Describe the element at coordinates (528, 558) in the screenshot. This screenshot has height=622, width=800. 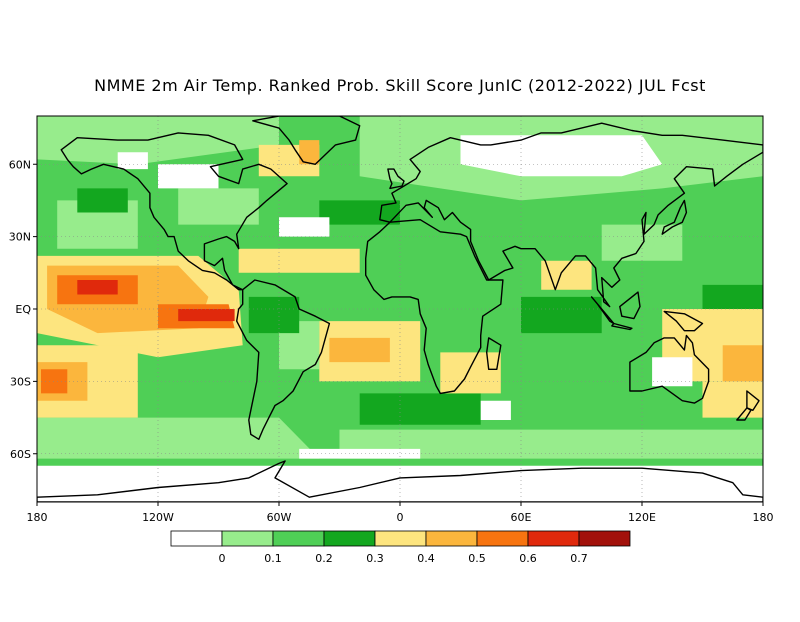
I see `colorbar-label: 0.6` at that location.